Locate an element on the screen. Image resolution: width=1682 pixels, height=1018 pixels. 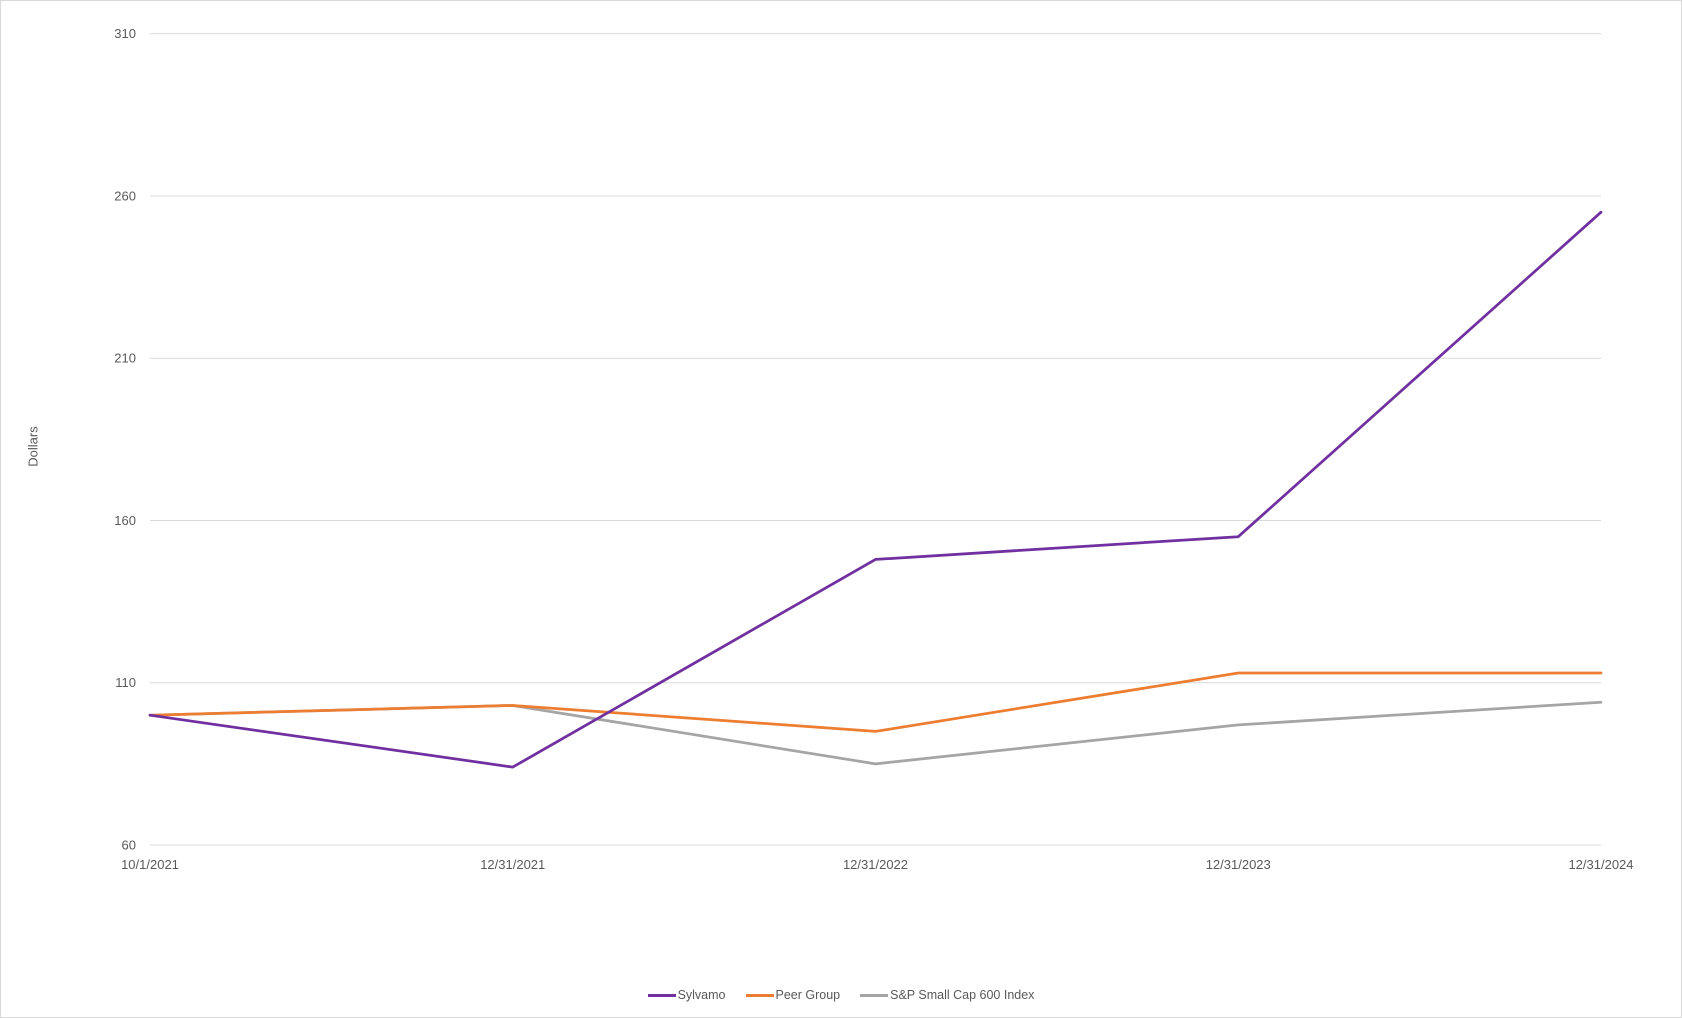
x-tick-label: 10/1/2021 is located at coordinates (150, 864).